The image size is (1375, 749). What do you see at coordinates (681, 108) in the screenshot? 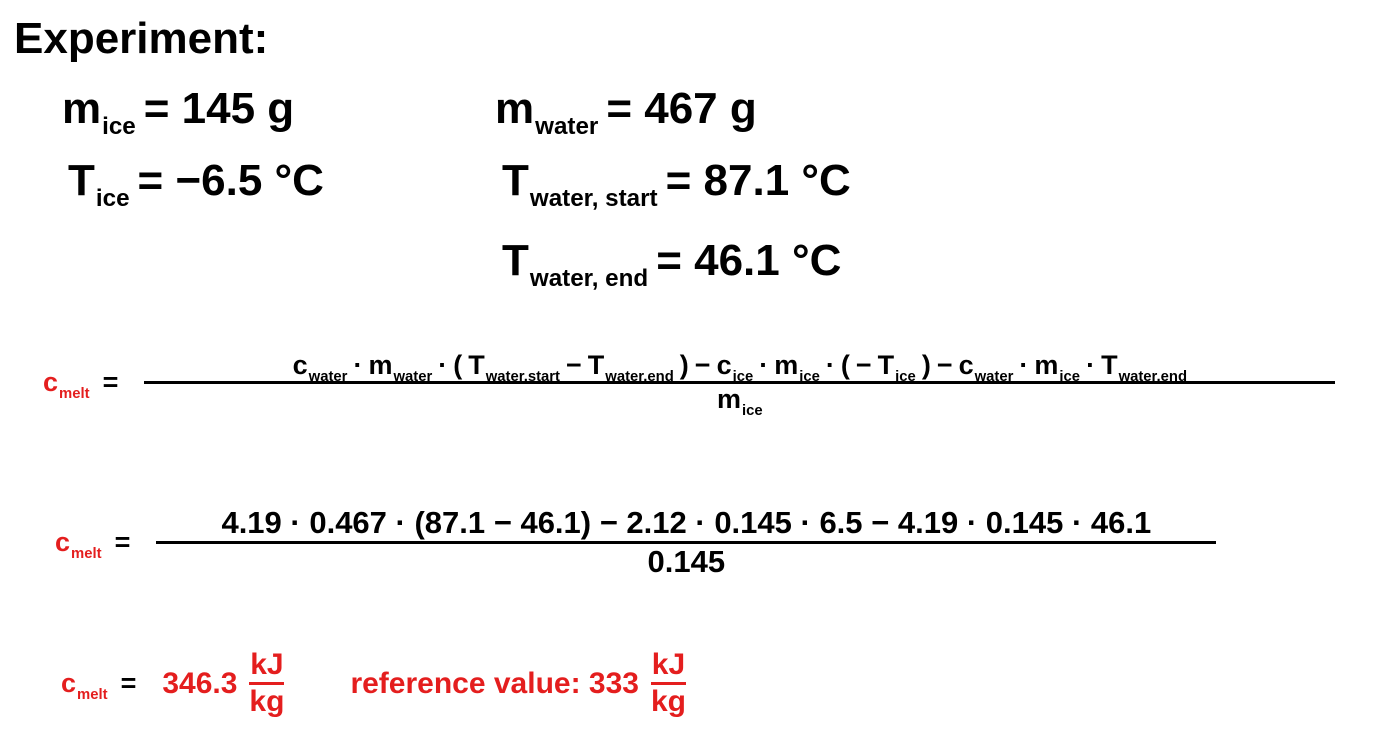
I see `given-value: = 467 g` at bounding box center [681, 108].